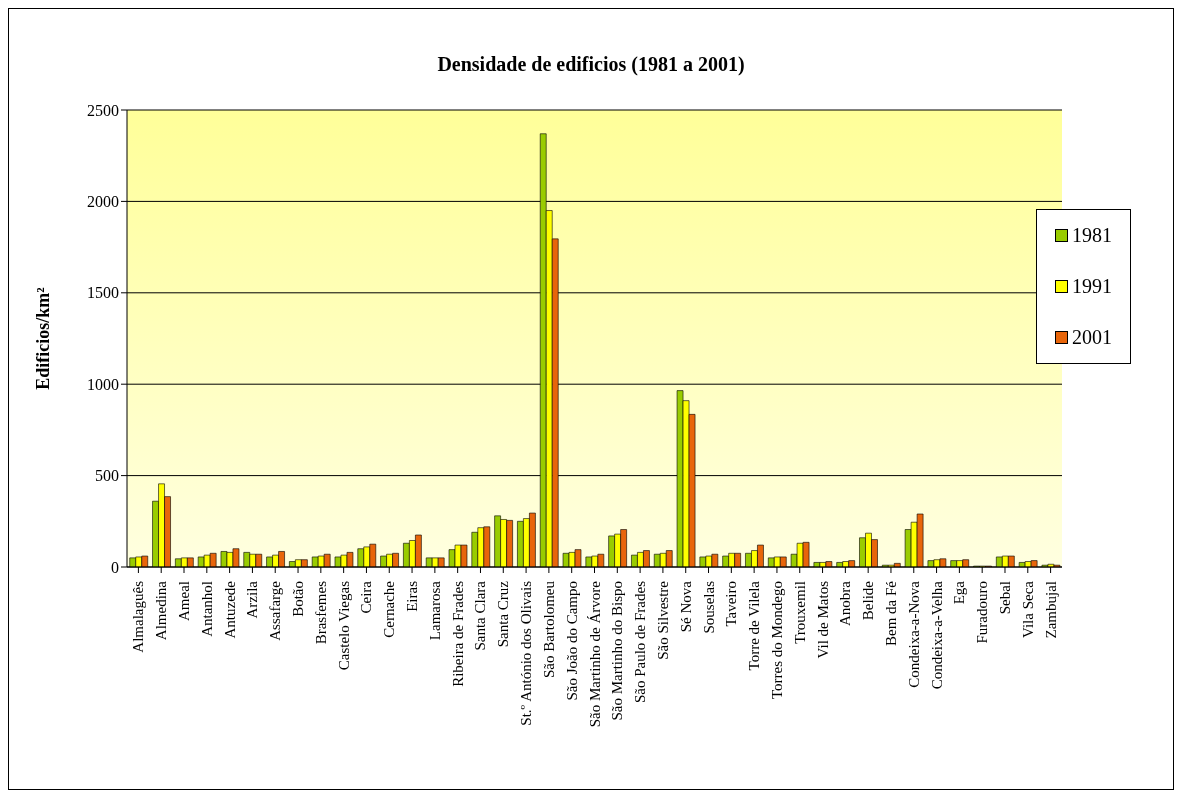  I want to click on x-tick-label: Ameal, so click(184, 601).